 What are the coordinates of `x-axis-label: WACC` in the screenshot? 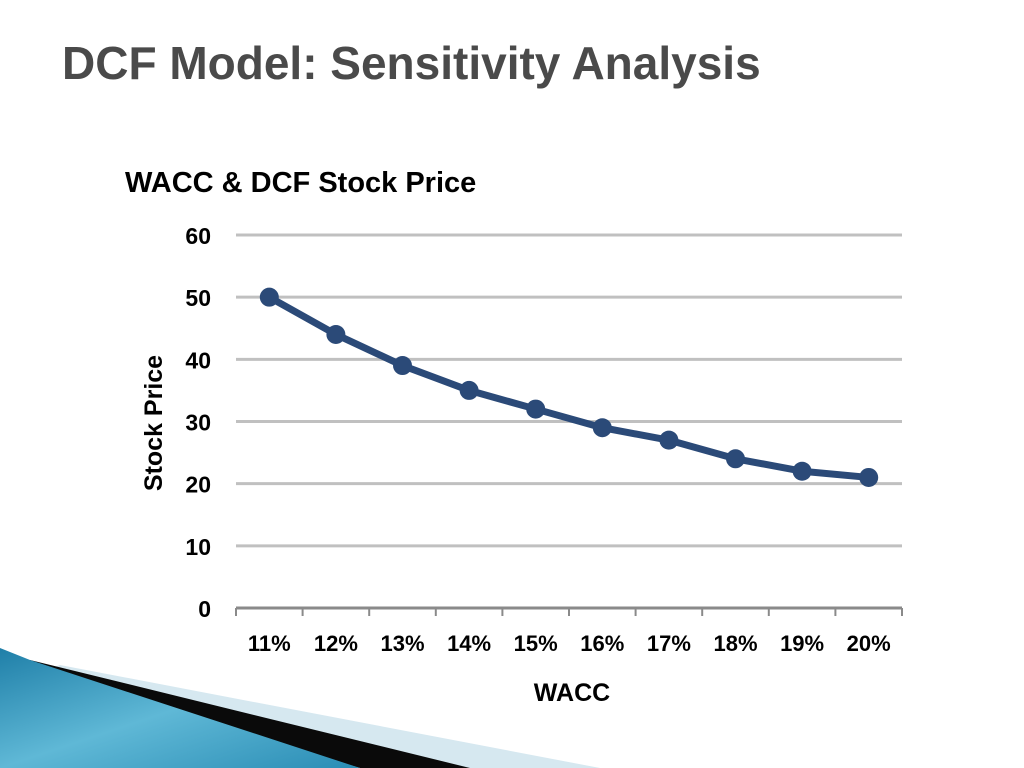 It's located at (572, 693).